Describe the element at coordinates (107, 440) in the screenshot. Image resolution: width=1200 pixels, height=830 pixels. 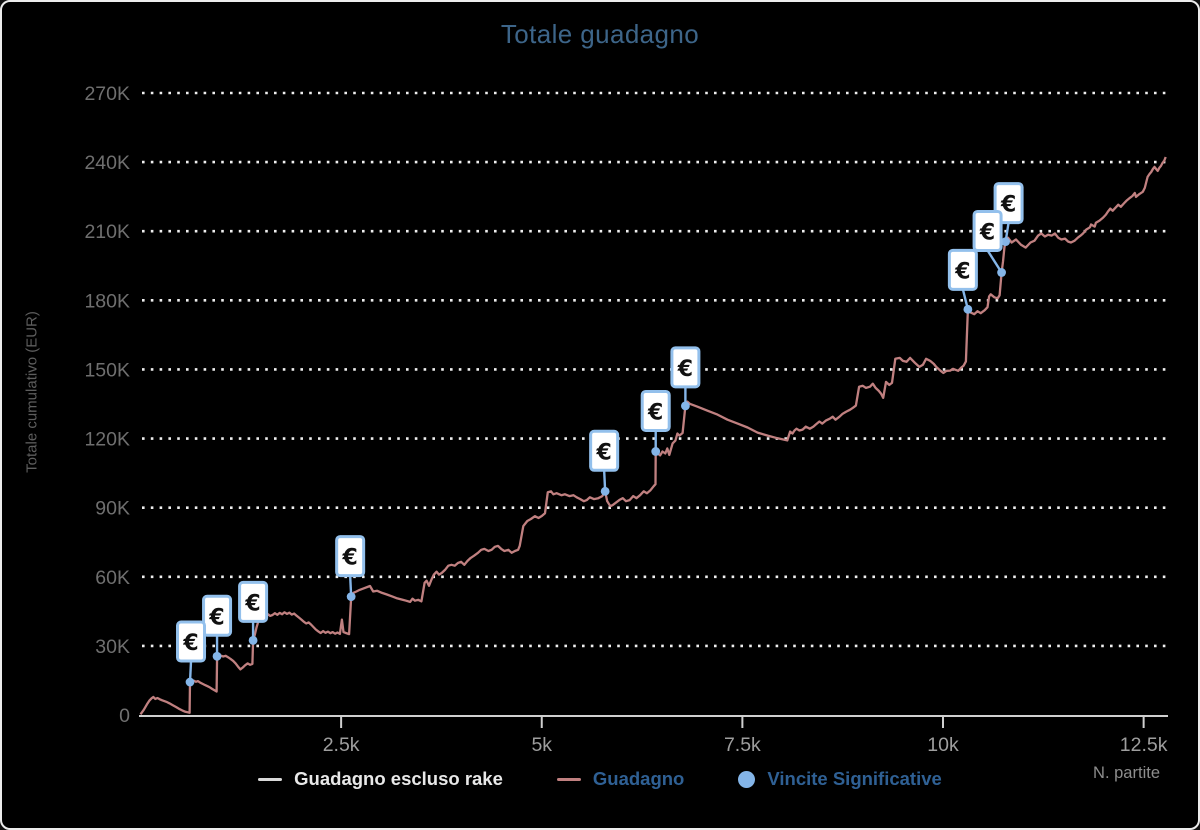
I see `y-tick-label: 120K` at that location.